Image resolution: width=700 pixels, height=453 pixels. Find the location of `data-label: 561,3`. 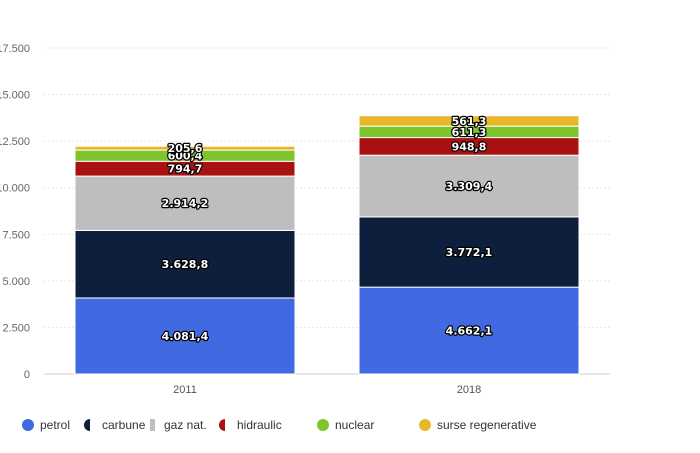

data-label: 561,3 is located at coordinates (469, 121).